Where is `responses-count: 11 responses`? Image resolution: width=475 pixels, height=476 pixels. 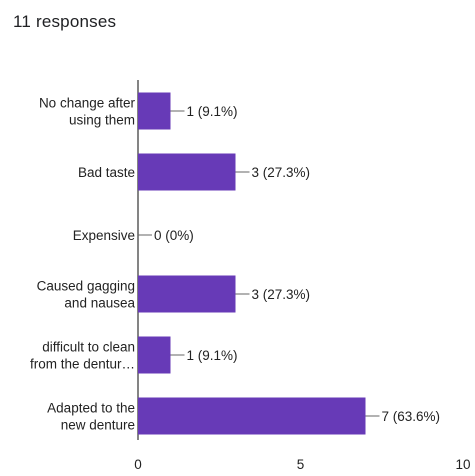
responses-count: 11 responses is located at coordinates (65, 21).